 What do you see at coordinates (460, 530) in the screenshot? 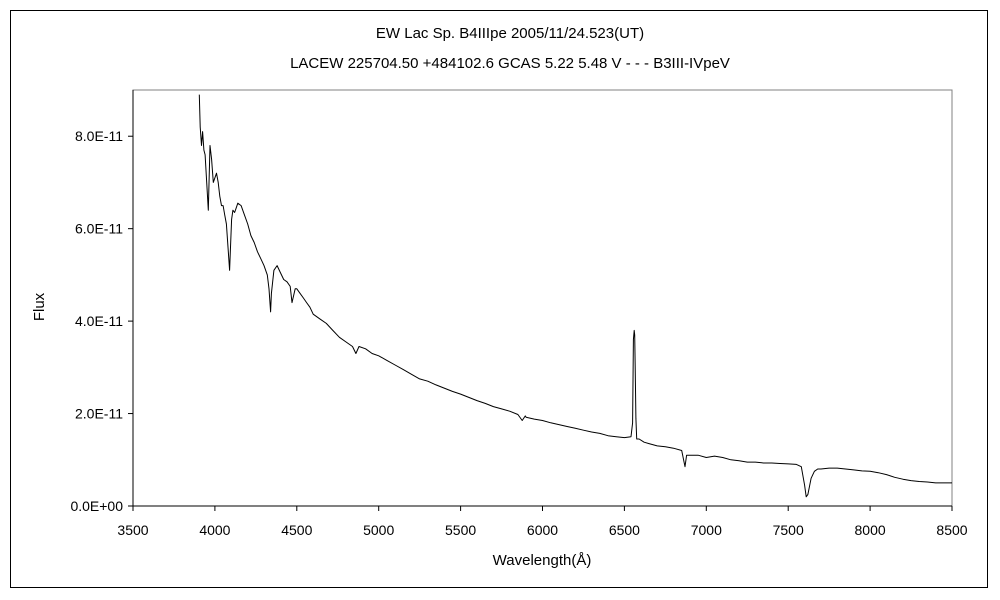
I see `x-tick-label: 5500` at bounding box center [460, 530].